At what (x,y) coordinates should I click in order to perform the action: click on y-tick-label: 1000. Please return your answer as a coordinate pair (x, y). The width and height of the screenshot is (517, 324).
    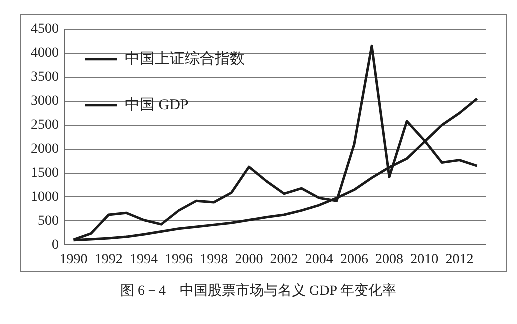
    Looking at the image, I should click on (45, 197).